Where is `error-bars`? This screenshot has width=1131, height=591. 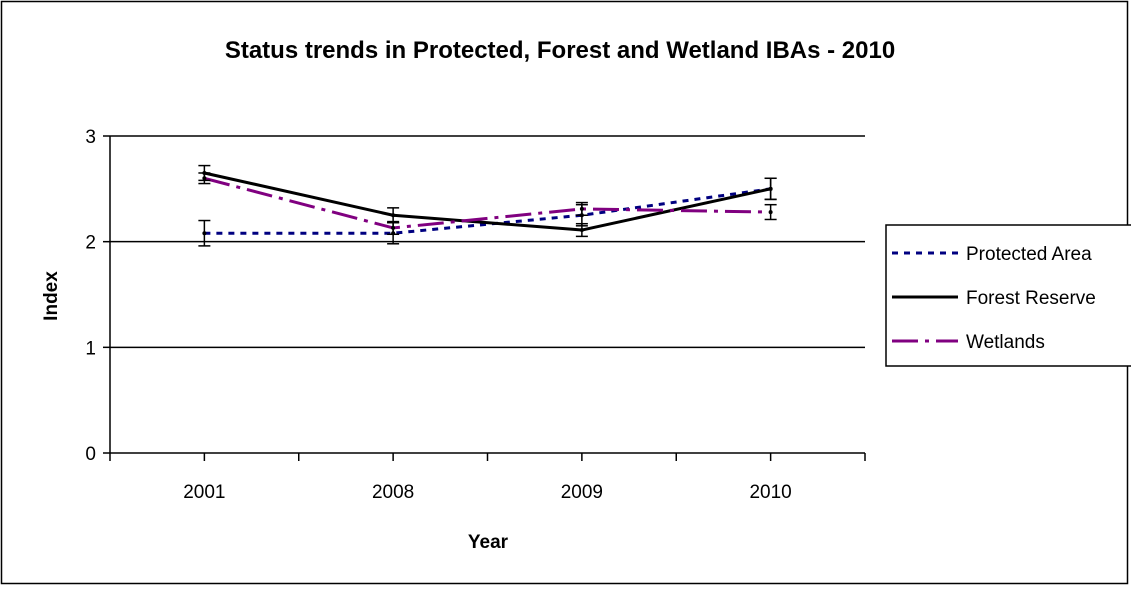
error-bars is located at coordinates (487, 205).